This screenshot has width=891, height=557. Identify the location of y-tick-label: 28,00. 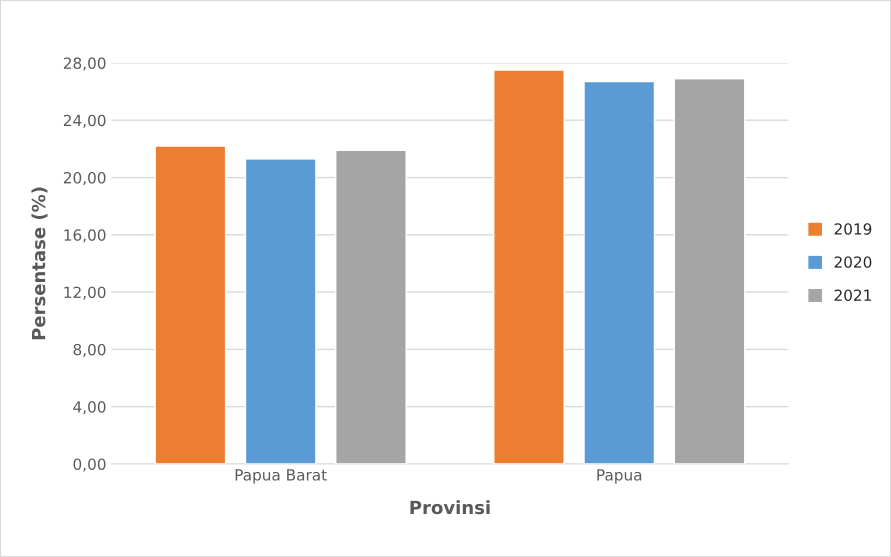
(85, 64).